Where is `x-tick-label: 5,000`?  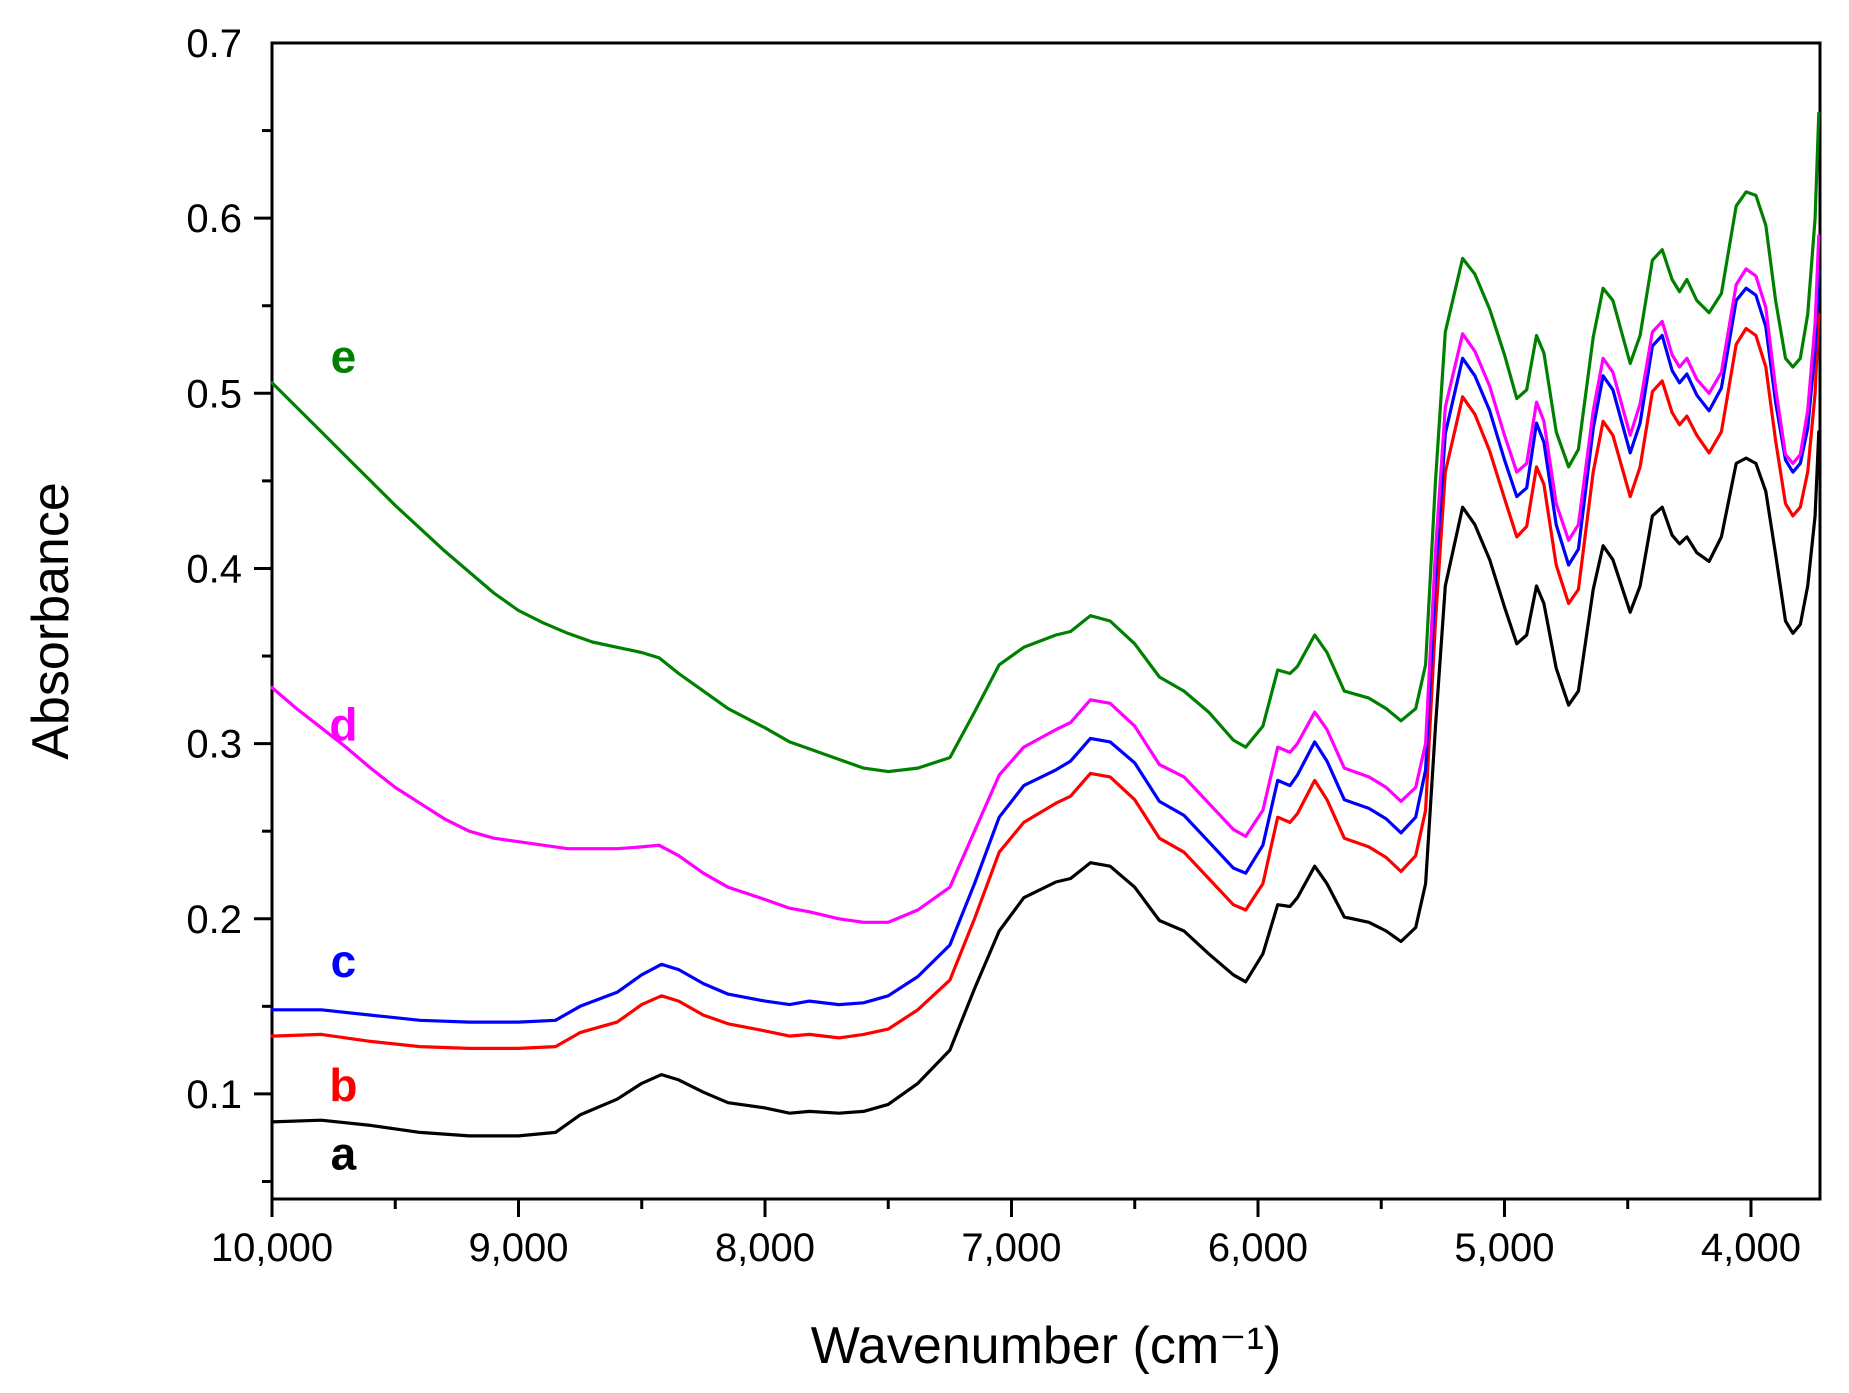
x-tick-label: 5,000 is located at coordinates (1504, 1248).